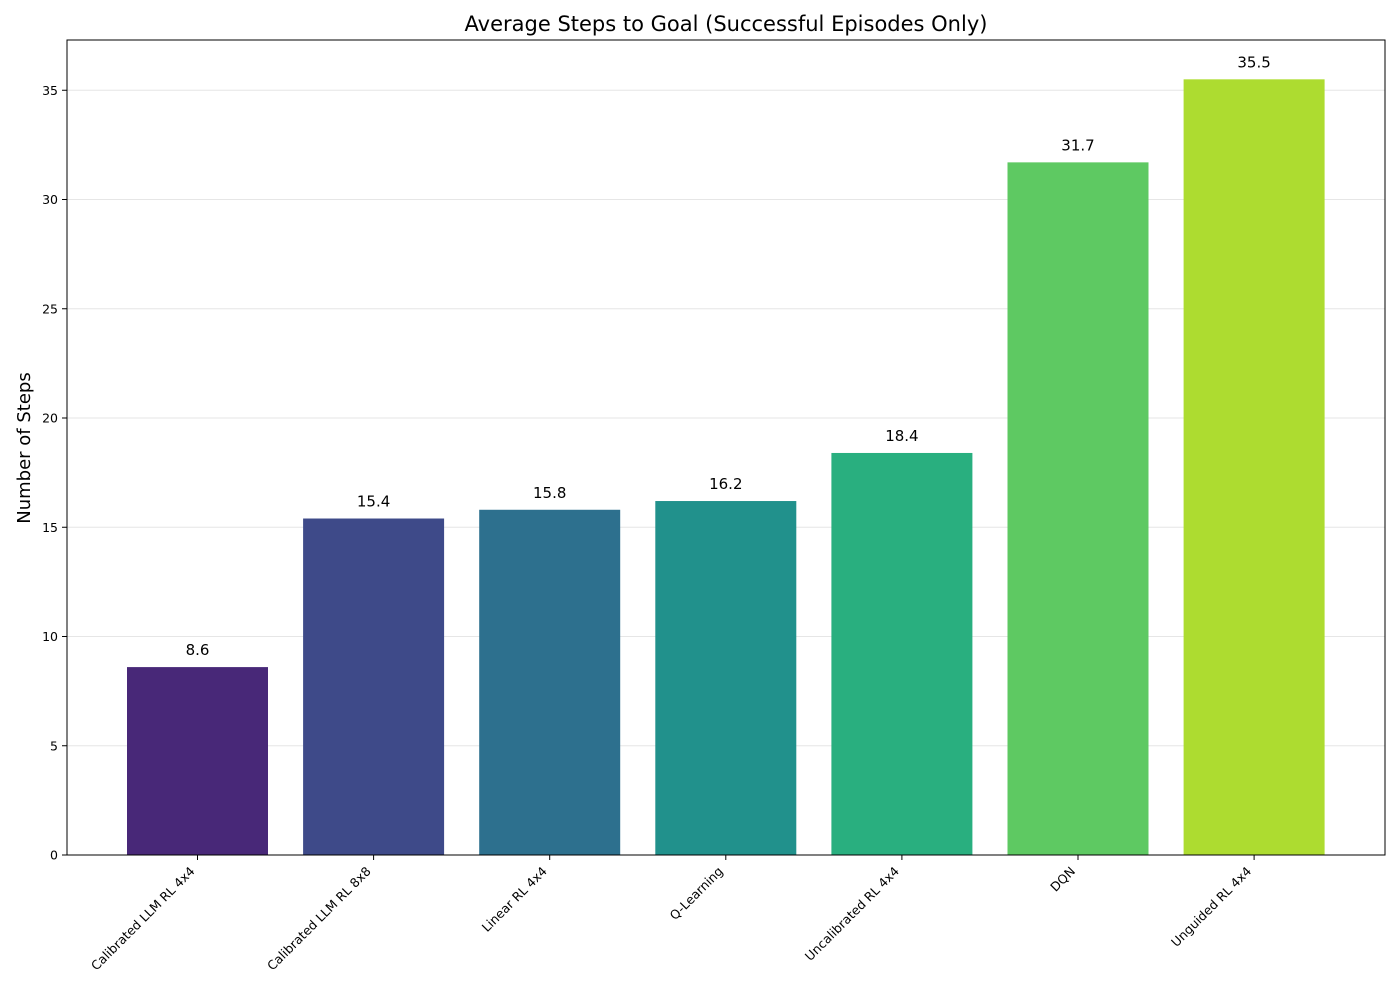 This screenshot has height=1000, width=1400. I want to click on y-tick-label: 30, so click(50, 199).